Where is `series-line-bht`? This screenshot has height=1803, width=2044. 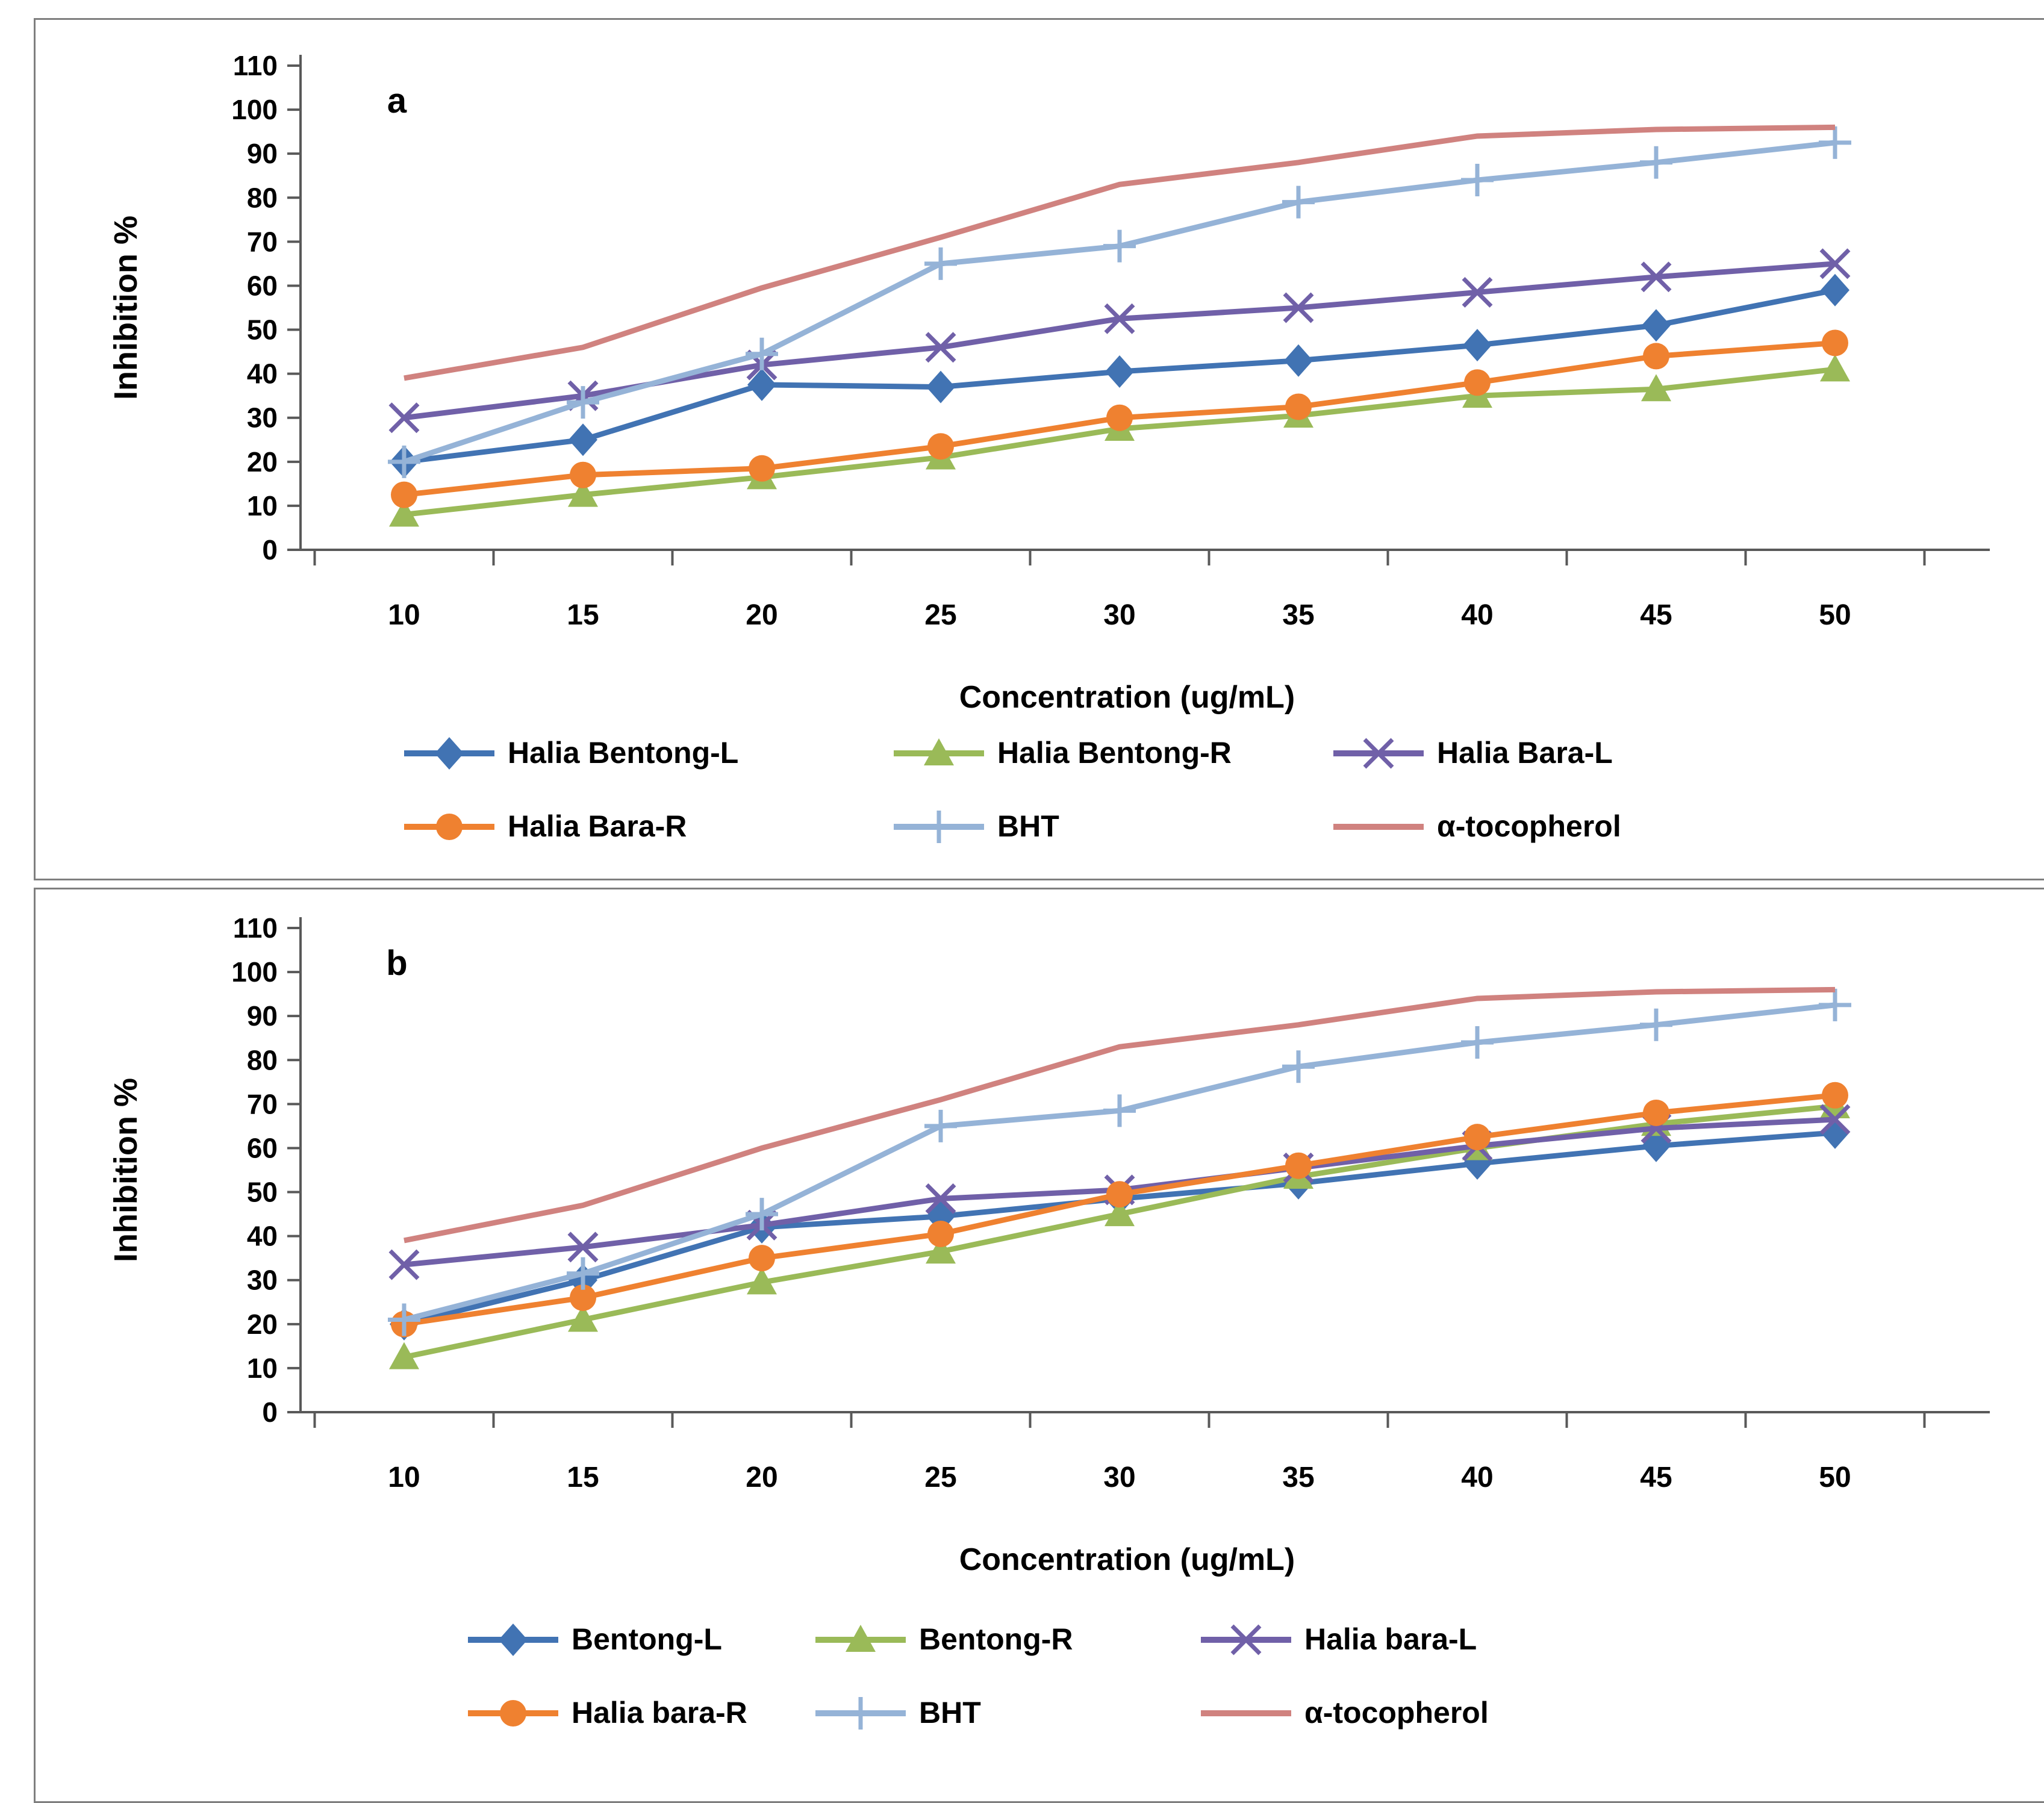
series-line-bht is located at coordinates (1120, 1162).